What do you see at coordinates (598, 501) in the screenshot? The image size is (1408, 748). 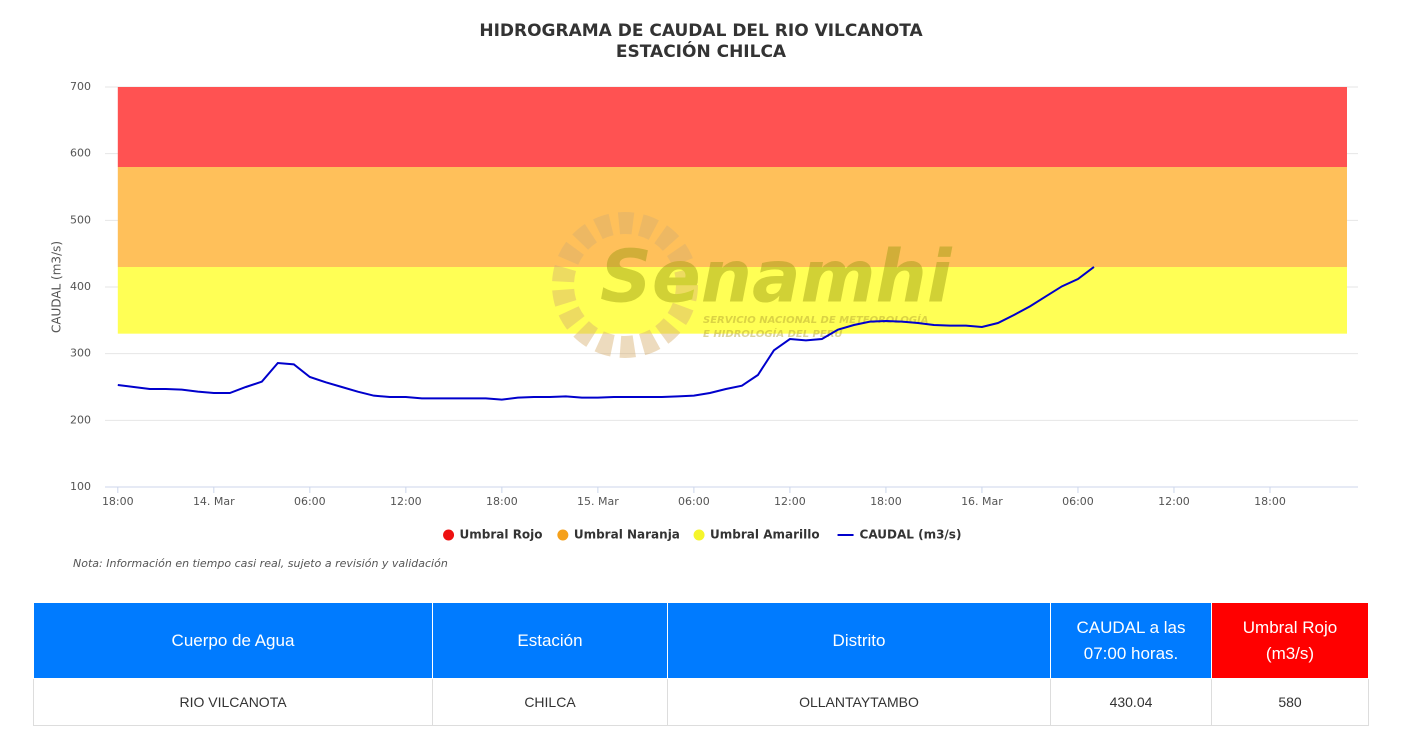 I see `x-tick-label: 15. Mar` at bounding box center [598, 501].